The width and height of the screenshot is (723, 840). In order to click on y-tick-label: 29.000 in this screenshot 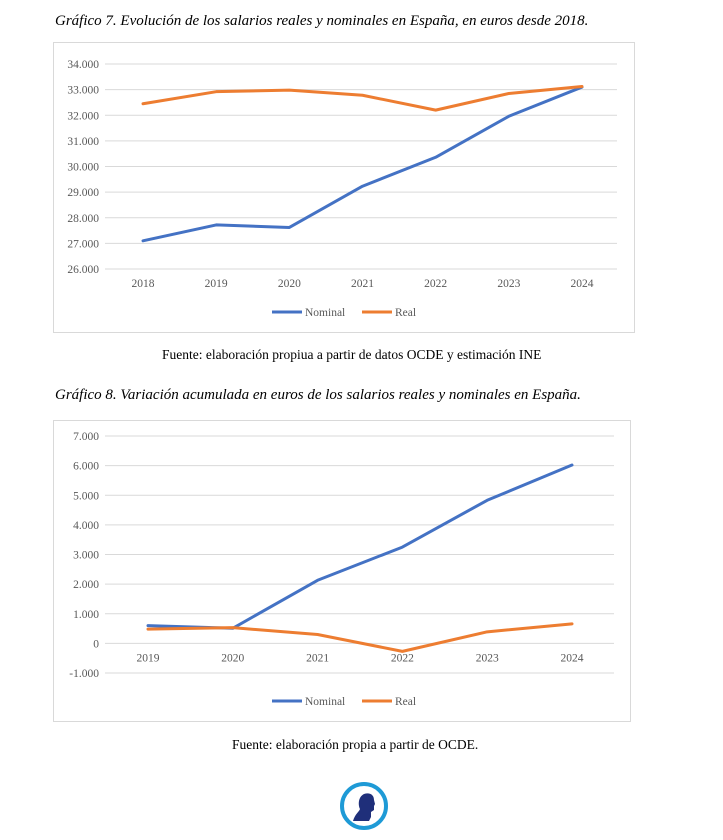, I will do `click(83, 193)`.